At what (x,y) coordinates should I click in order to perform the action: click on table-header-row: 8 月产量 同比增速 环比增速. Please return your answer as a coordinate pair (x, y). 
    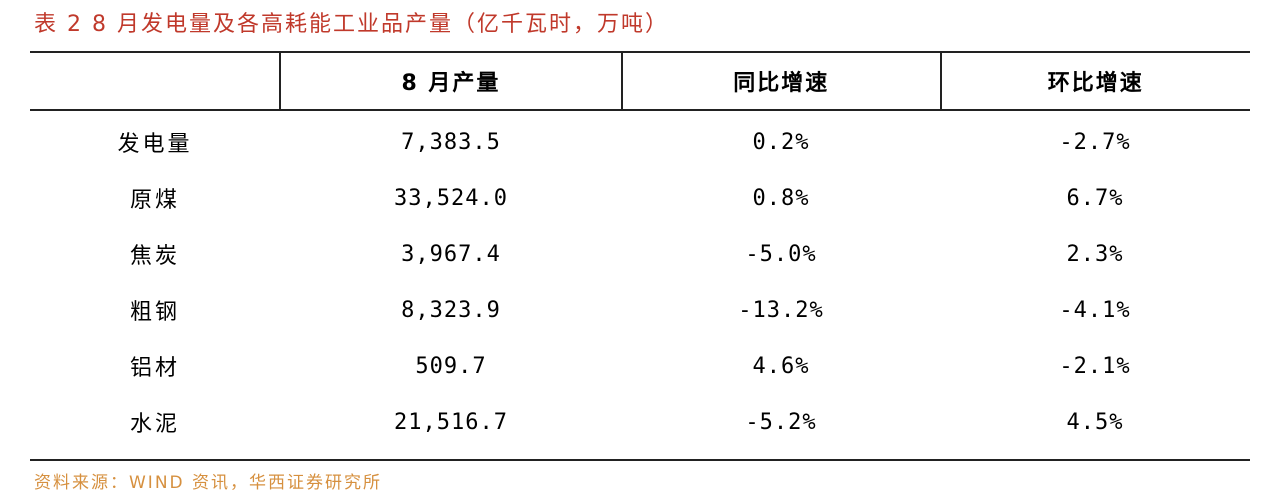
    Looking at the image, I should click on (640, 82).